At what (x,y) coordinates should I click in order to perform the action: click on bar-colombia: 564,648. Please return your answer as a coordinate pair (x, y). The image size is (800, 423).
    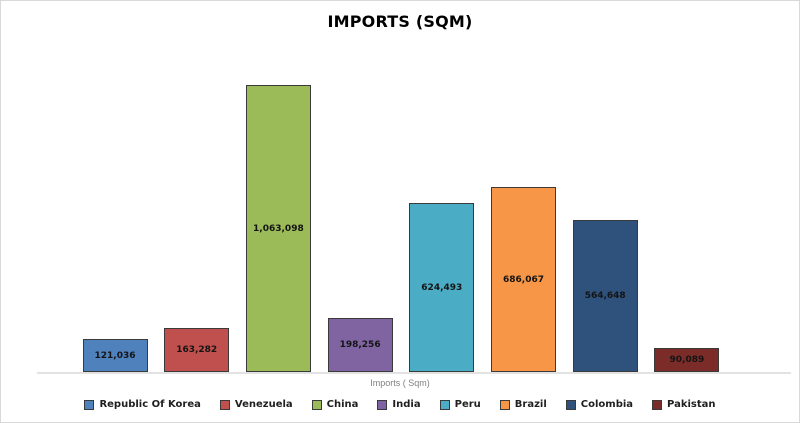
    Looking at the image, I should click on (605, 296).